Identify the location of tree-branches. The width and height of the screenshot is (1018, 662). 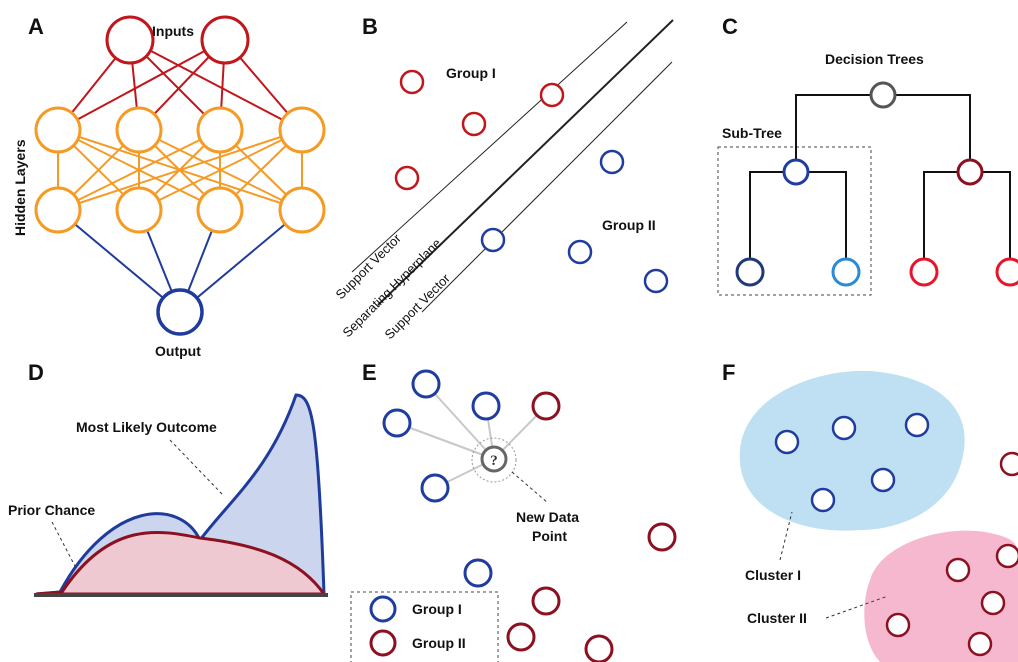
(880, 182).